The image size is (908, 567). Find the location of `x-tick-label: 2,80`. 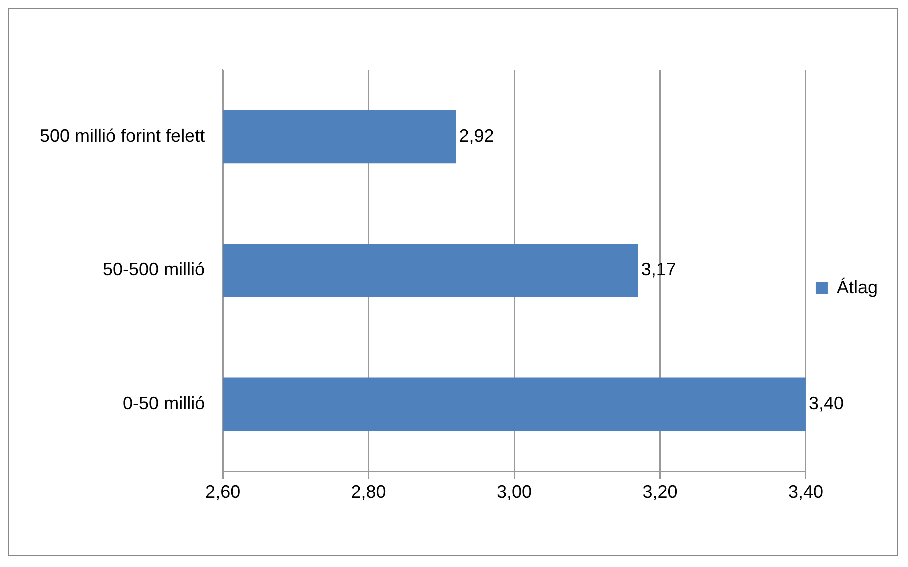

x-tick-label: 2,80 is located at coordinates (368, 492).